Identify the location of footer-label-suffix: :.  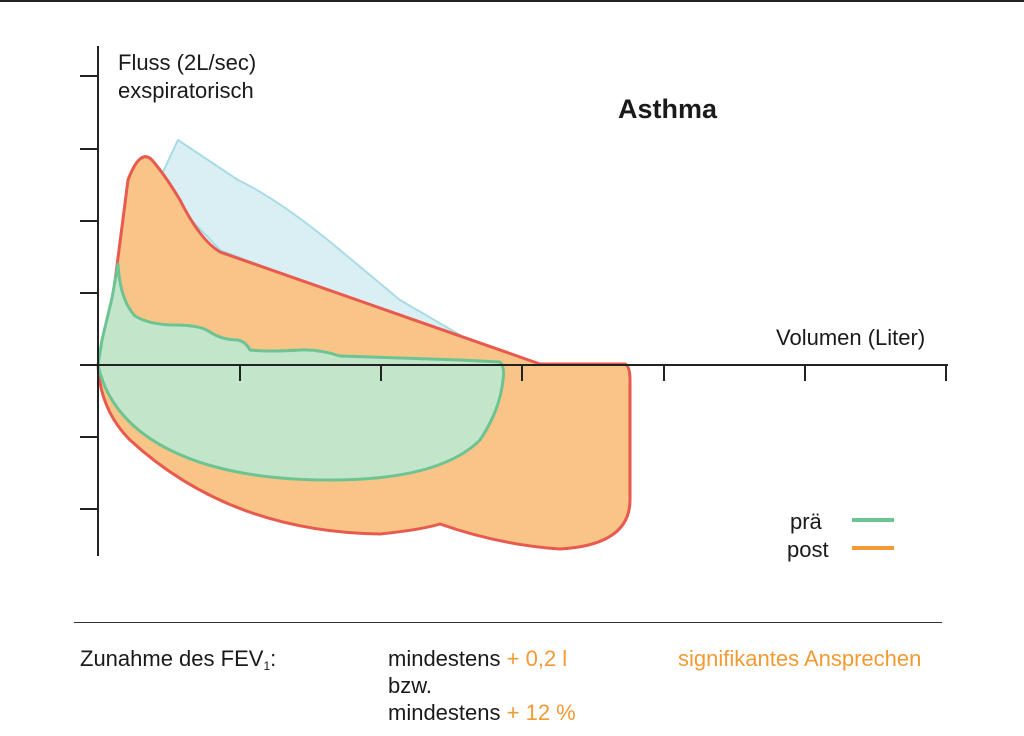
(273, 658).